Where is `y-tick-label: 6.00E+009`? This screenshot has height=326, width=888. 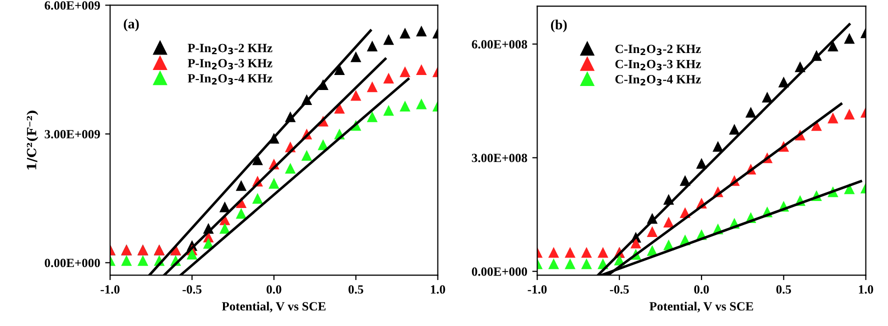 y-tick-label: 6.00E+009 is located at coordinates (72, 5).